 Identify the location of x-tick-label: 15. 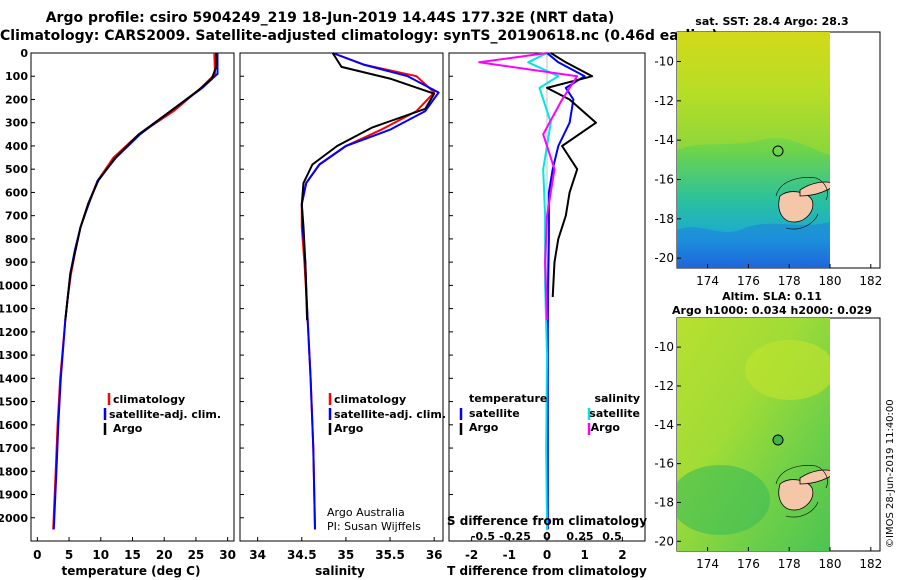
(132, 555).